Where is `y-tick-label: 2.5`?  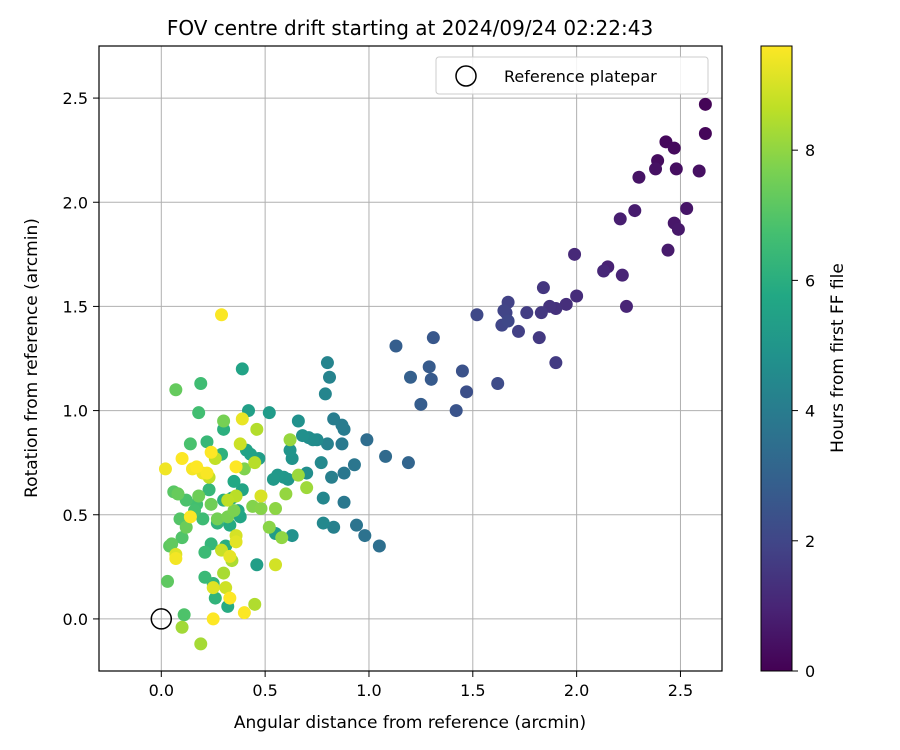 y-tick-label: 2.5 is located at coordinates (75, 98).